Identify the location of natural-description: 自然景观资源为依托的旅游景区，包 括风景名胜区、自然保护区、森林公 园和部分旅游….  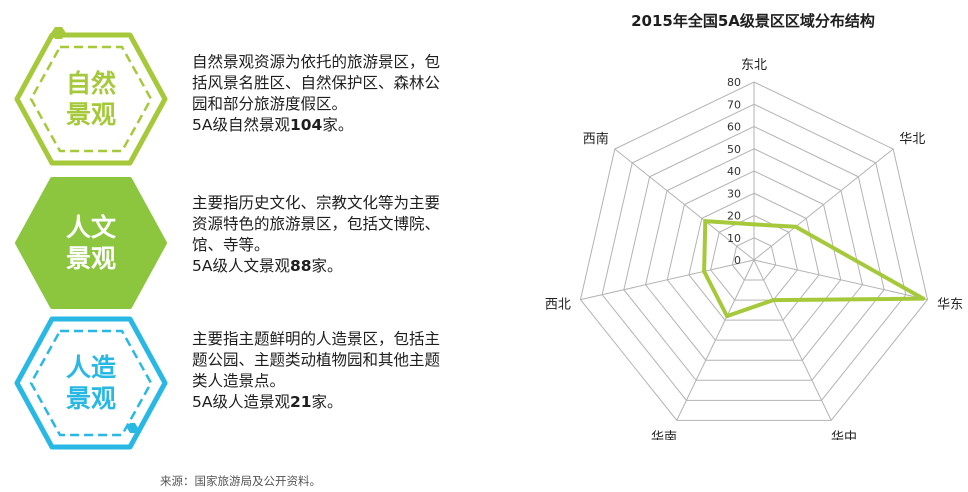
(344, 94).